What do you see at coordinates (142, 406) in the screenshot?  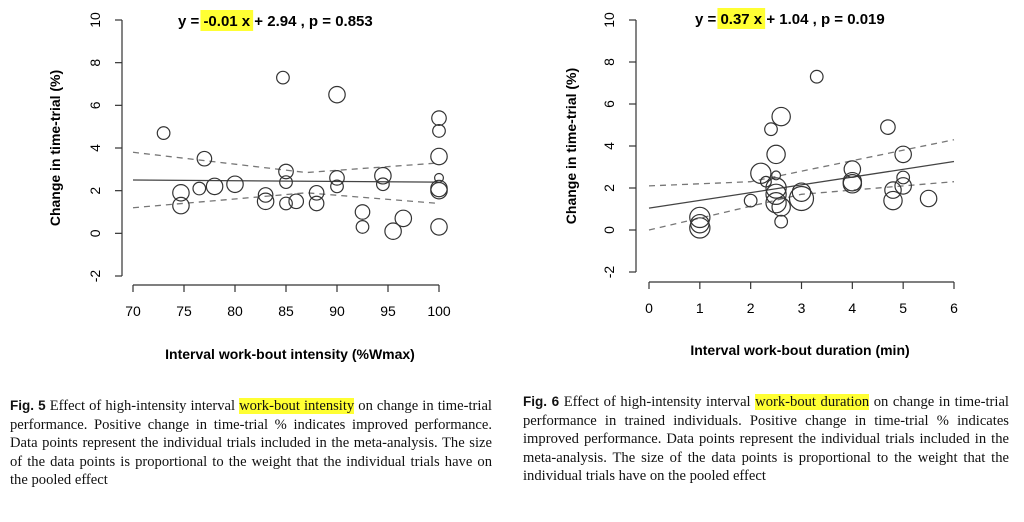 I see `fig5-caption-text: Effect of high-intensity interval` at bounding box center [142, 406].